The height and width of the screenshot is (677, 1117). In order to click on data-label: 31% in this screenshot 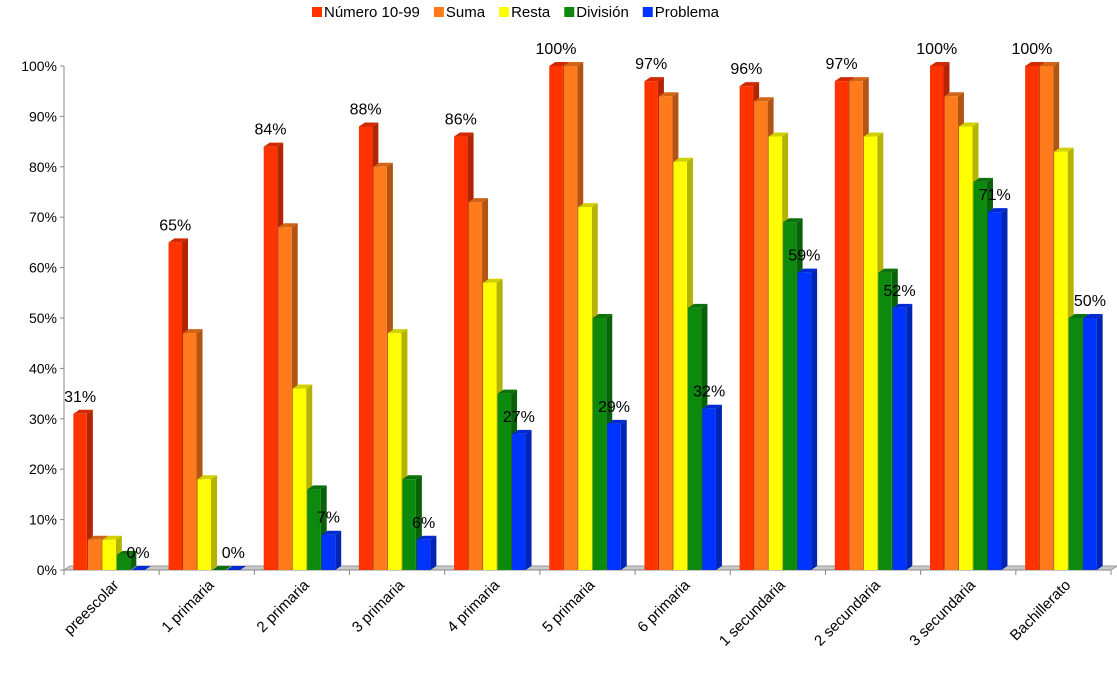, I will do `click(80, 397)`.